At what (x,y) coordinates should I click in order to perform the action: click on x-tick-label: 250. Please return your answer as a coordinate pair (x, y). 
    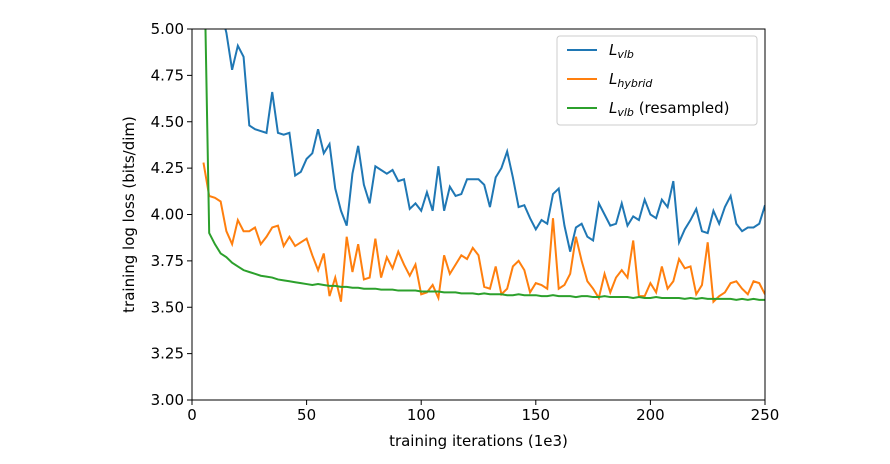
    Looking at the image, I should click on (765, 415).